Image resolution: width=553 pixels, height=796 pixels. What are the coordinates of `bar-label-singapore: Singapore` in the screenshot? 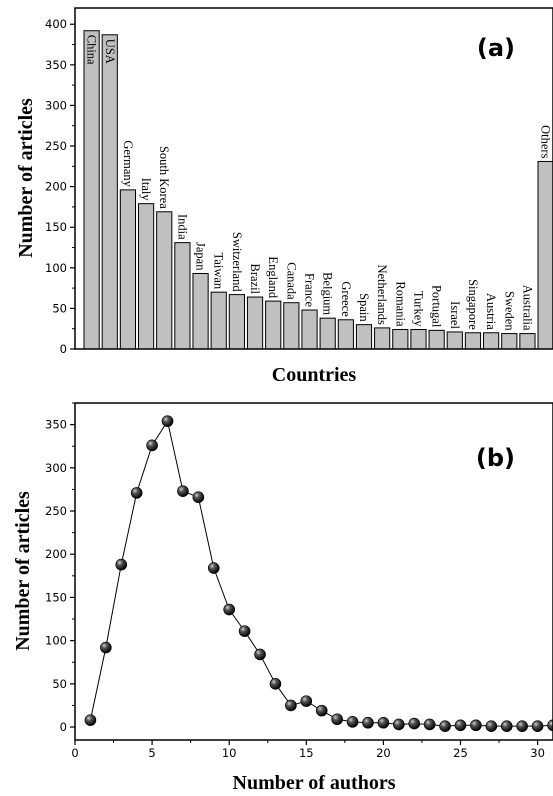 It's located at (473, 304).